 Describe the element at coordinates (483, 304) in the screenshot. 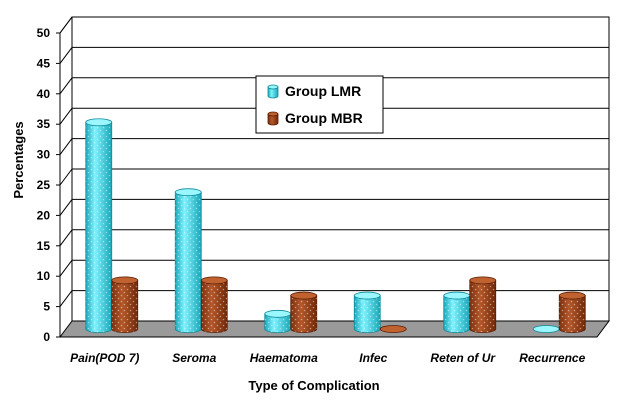

I see `bar-group-mbr-reten-of-ur` at that location.